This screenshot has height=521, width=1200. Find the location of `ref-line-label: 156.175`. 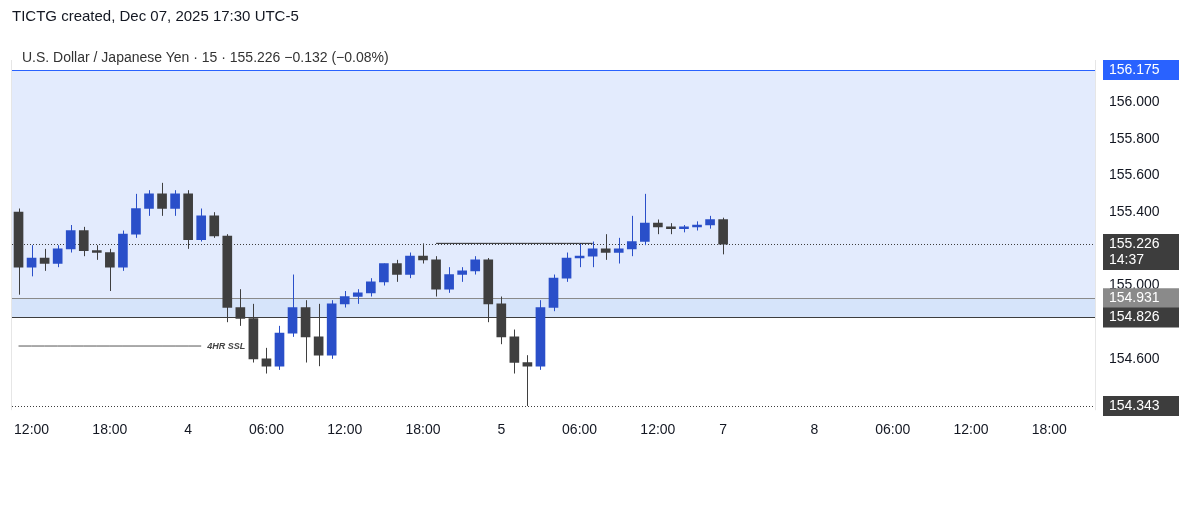

ref-line-label: 156.175 is located at coordinates (1134, 68).